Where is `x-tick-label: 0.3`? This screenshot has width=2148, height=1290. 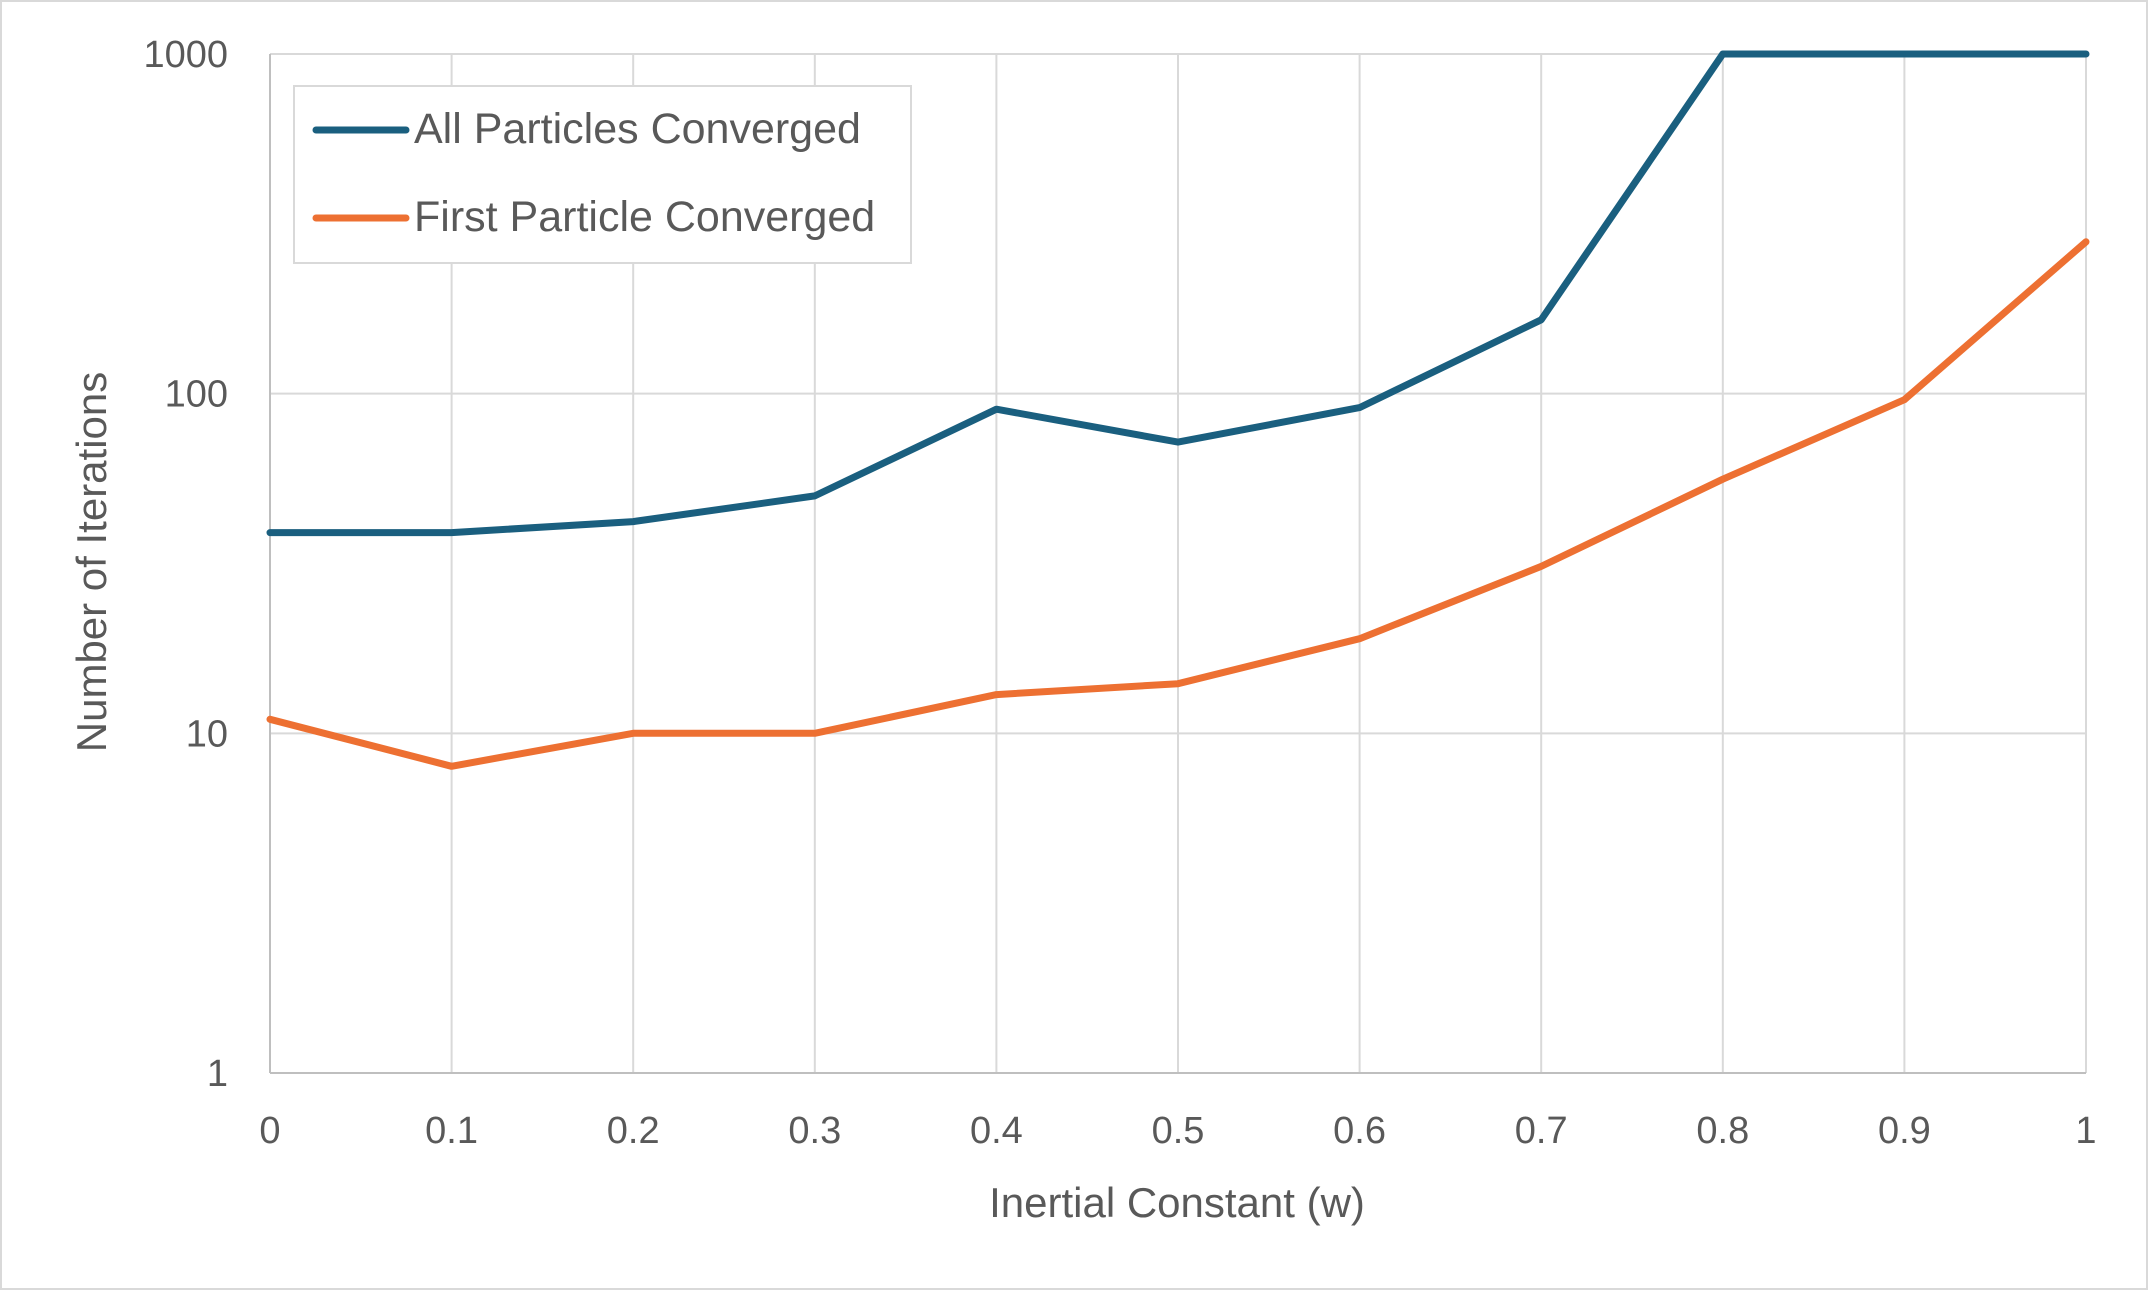 x-tick-label: 0.3 is located at coordinates (814, 1131).